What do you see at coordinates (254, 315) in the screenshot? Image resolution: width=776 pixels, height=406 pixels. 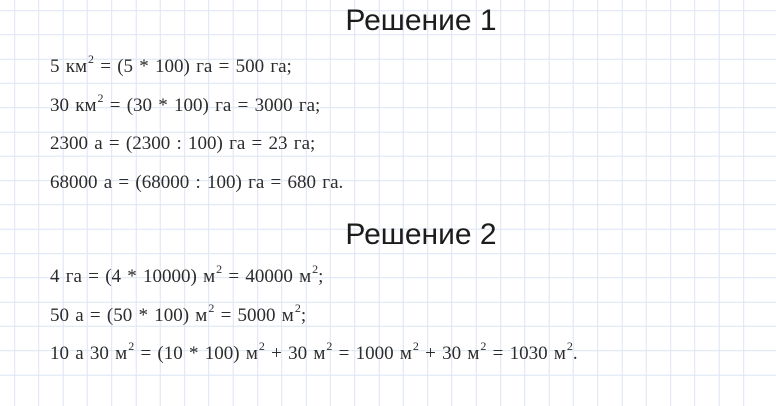 I see `equation-text: = 5000 м` at bounding box center [254, 315].